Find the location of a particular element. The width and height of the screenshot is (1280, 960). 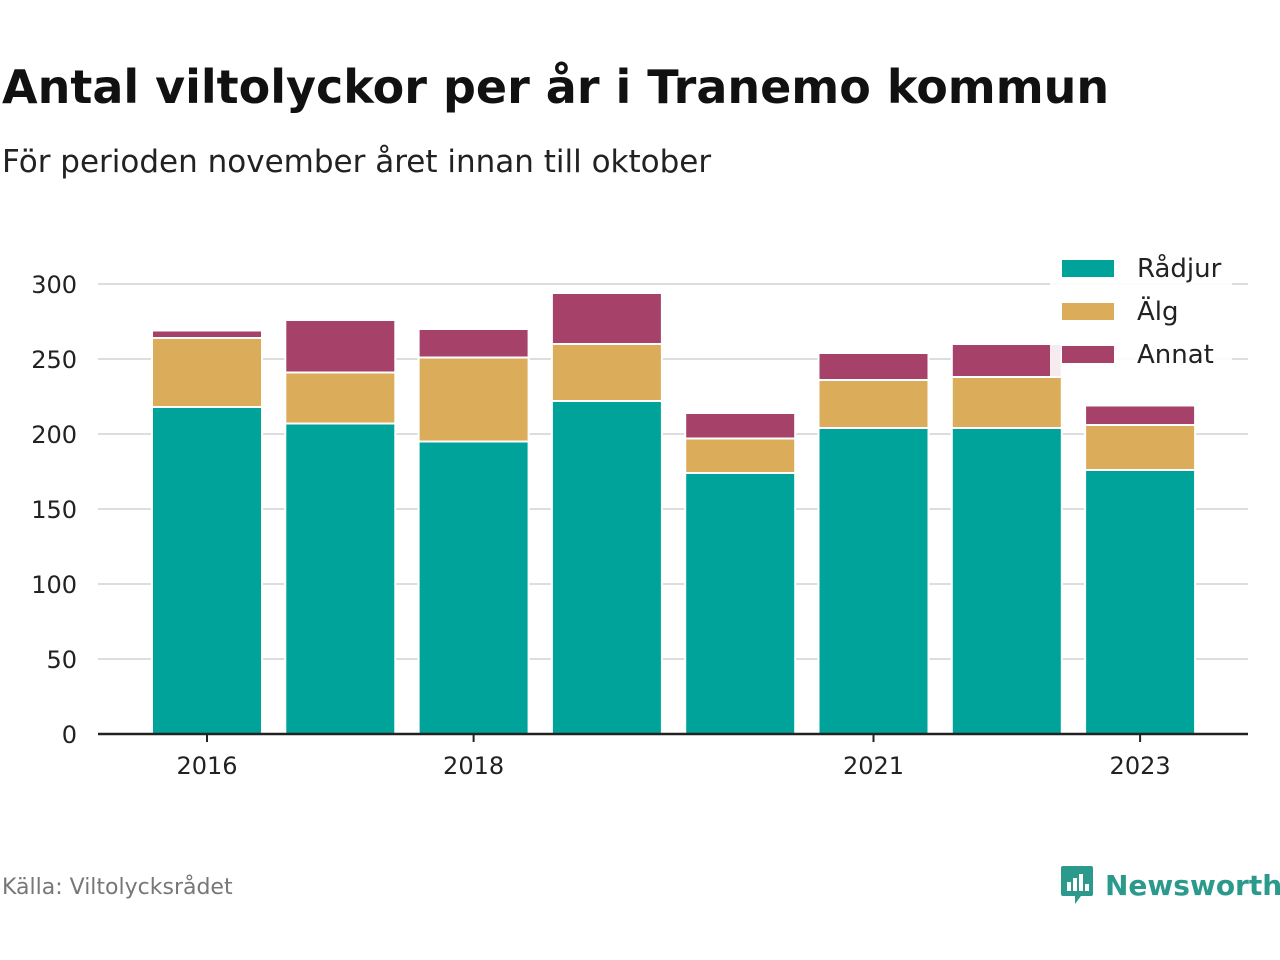

bar-annat-2019 is located at coordinates (606, 318).